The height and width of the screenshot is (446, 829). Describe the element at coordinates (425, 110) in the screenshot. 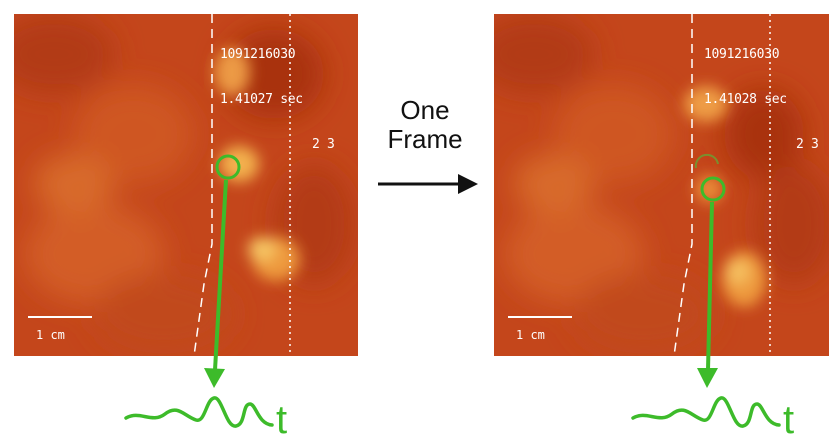

I see `transition-label-line1: One` at that location.